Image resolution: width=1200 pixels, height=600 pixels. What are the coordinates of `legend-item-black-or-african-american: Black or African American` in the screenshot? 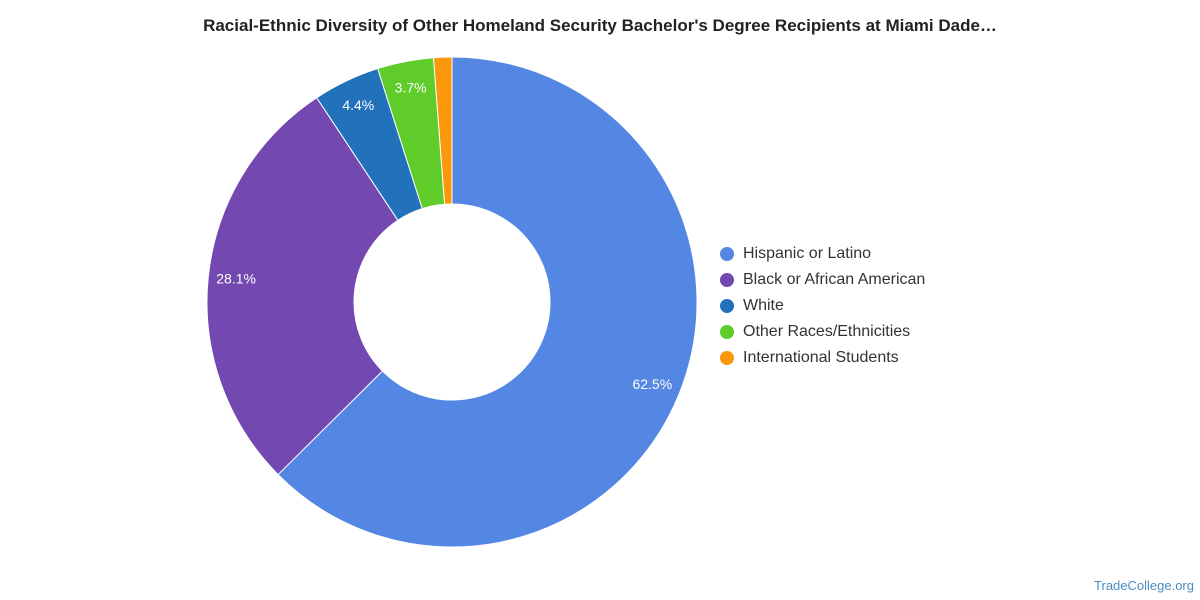 It's located at (822, 280).